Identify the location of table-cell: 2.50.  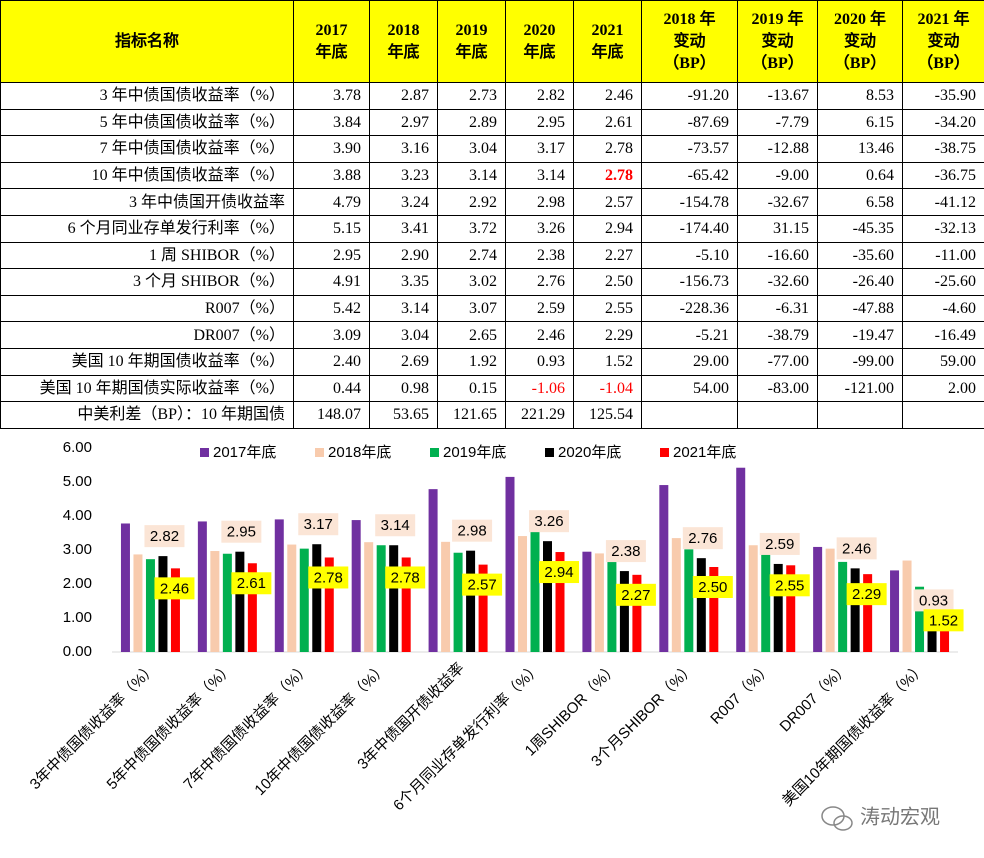
(607, 282).